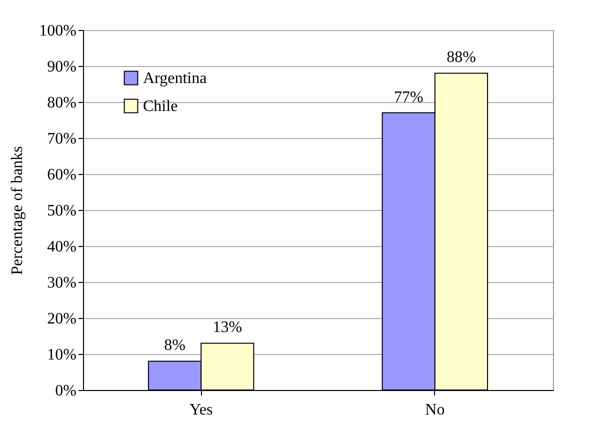 The image size is (601, 436). I want to click on y-tick-label: 20%, so click(61, 319).